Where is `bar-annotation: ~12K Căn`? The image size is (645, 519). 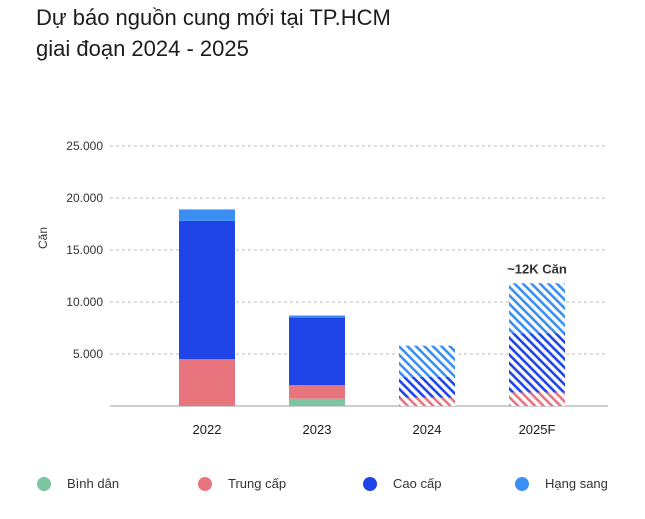
bar-annotation: ~12K Căn is located at coordinates (537, 268).